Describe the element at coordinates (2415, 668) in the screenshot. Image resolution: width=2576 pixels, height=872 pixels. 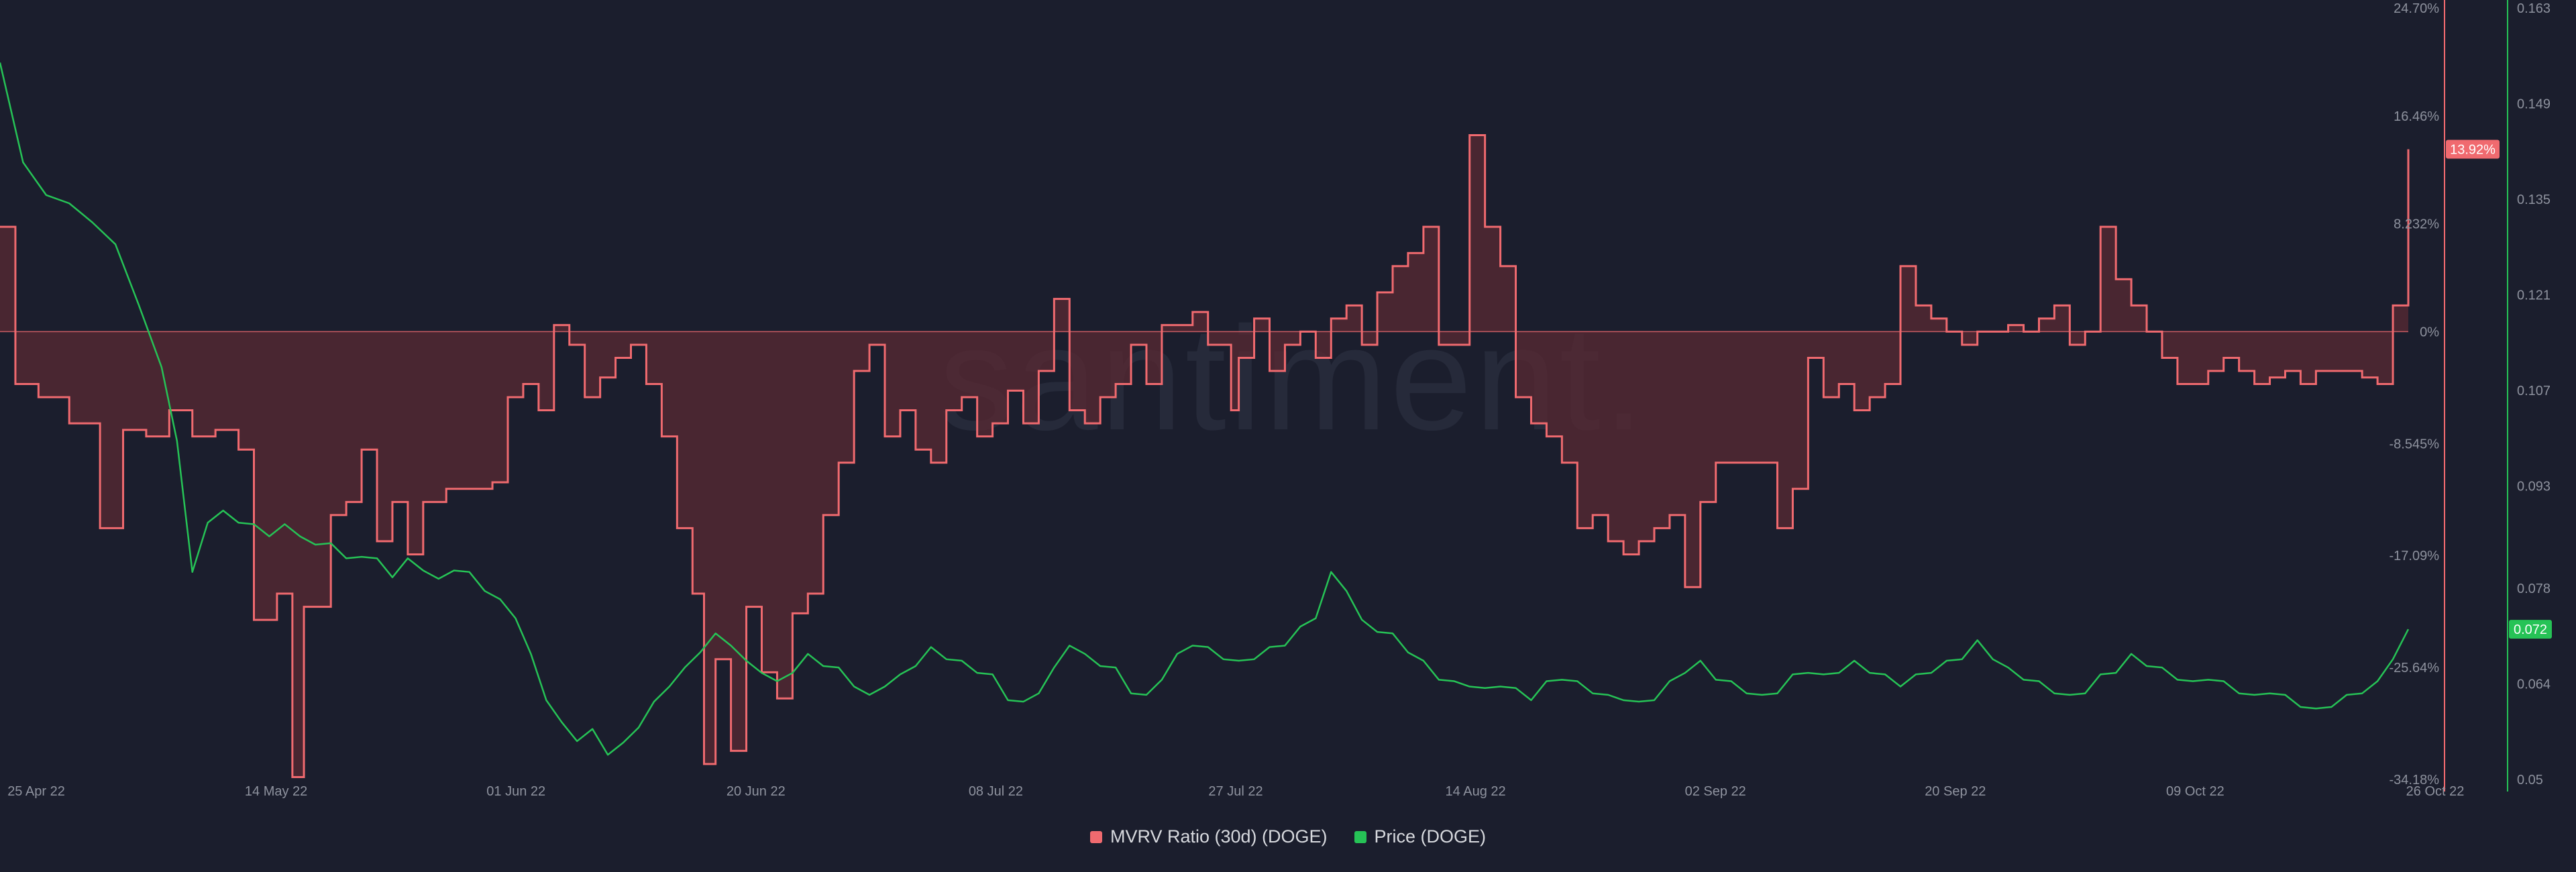
I see `left-axis-tick-label: -25.64%` at that location.